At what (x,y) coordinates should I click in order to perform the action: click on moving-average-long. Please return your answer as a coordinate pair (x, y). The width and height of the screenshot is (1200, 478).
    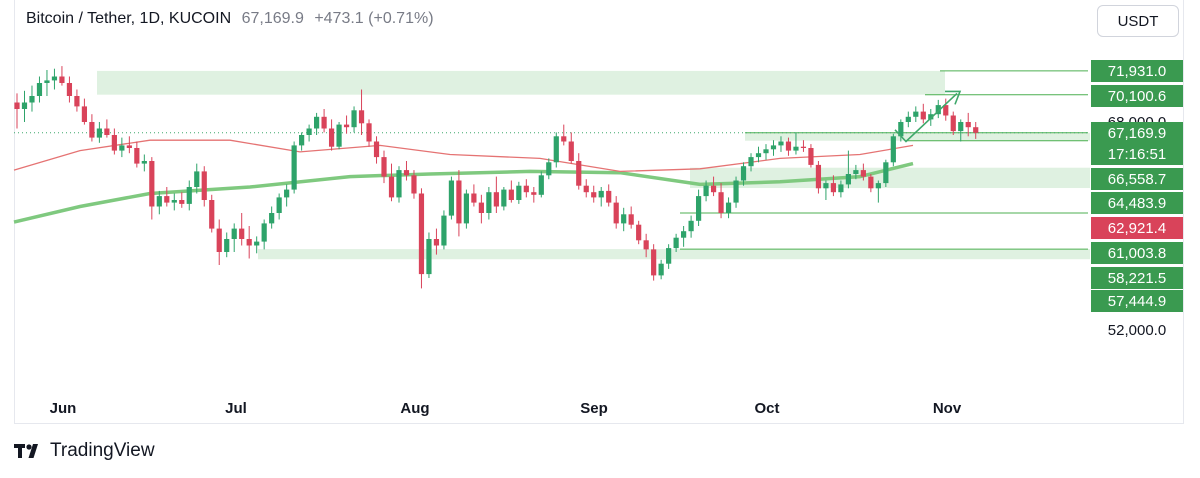
    Looking at the image, I should click on (463, 192).